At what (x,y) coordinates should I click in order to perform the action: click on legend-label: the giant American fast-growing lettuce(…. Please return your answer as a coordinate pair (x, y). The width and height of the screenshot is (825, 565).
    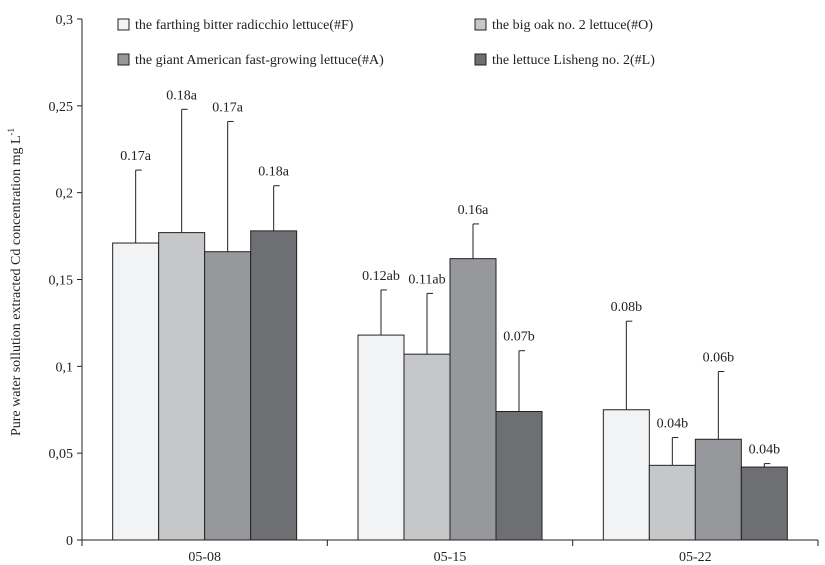
    Looking at the image, I should click on (259, 60).